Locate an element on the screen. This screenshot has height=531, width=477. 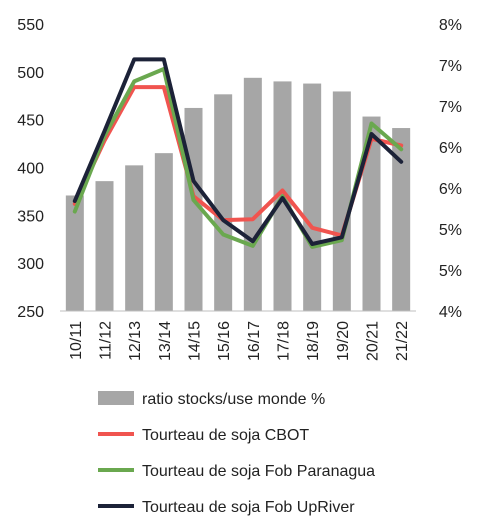
y-left-tick-label: 500 is located at coordinates (30, 73).